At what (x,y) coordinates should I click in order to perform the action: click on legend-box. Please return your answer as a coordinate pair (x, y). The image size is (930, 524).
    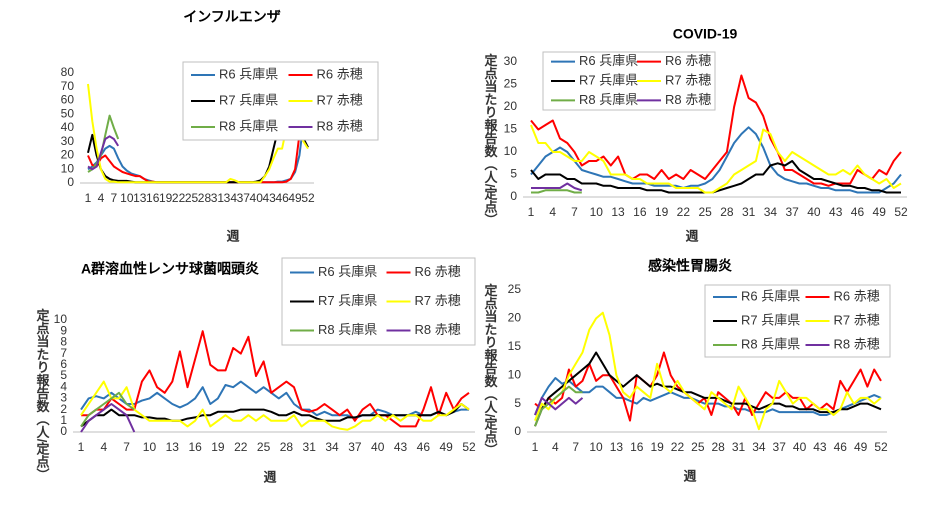
    Looking at the image, I should click on (378, 301).